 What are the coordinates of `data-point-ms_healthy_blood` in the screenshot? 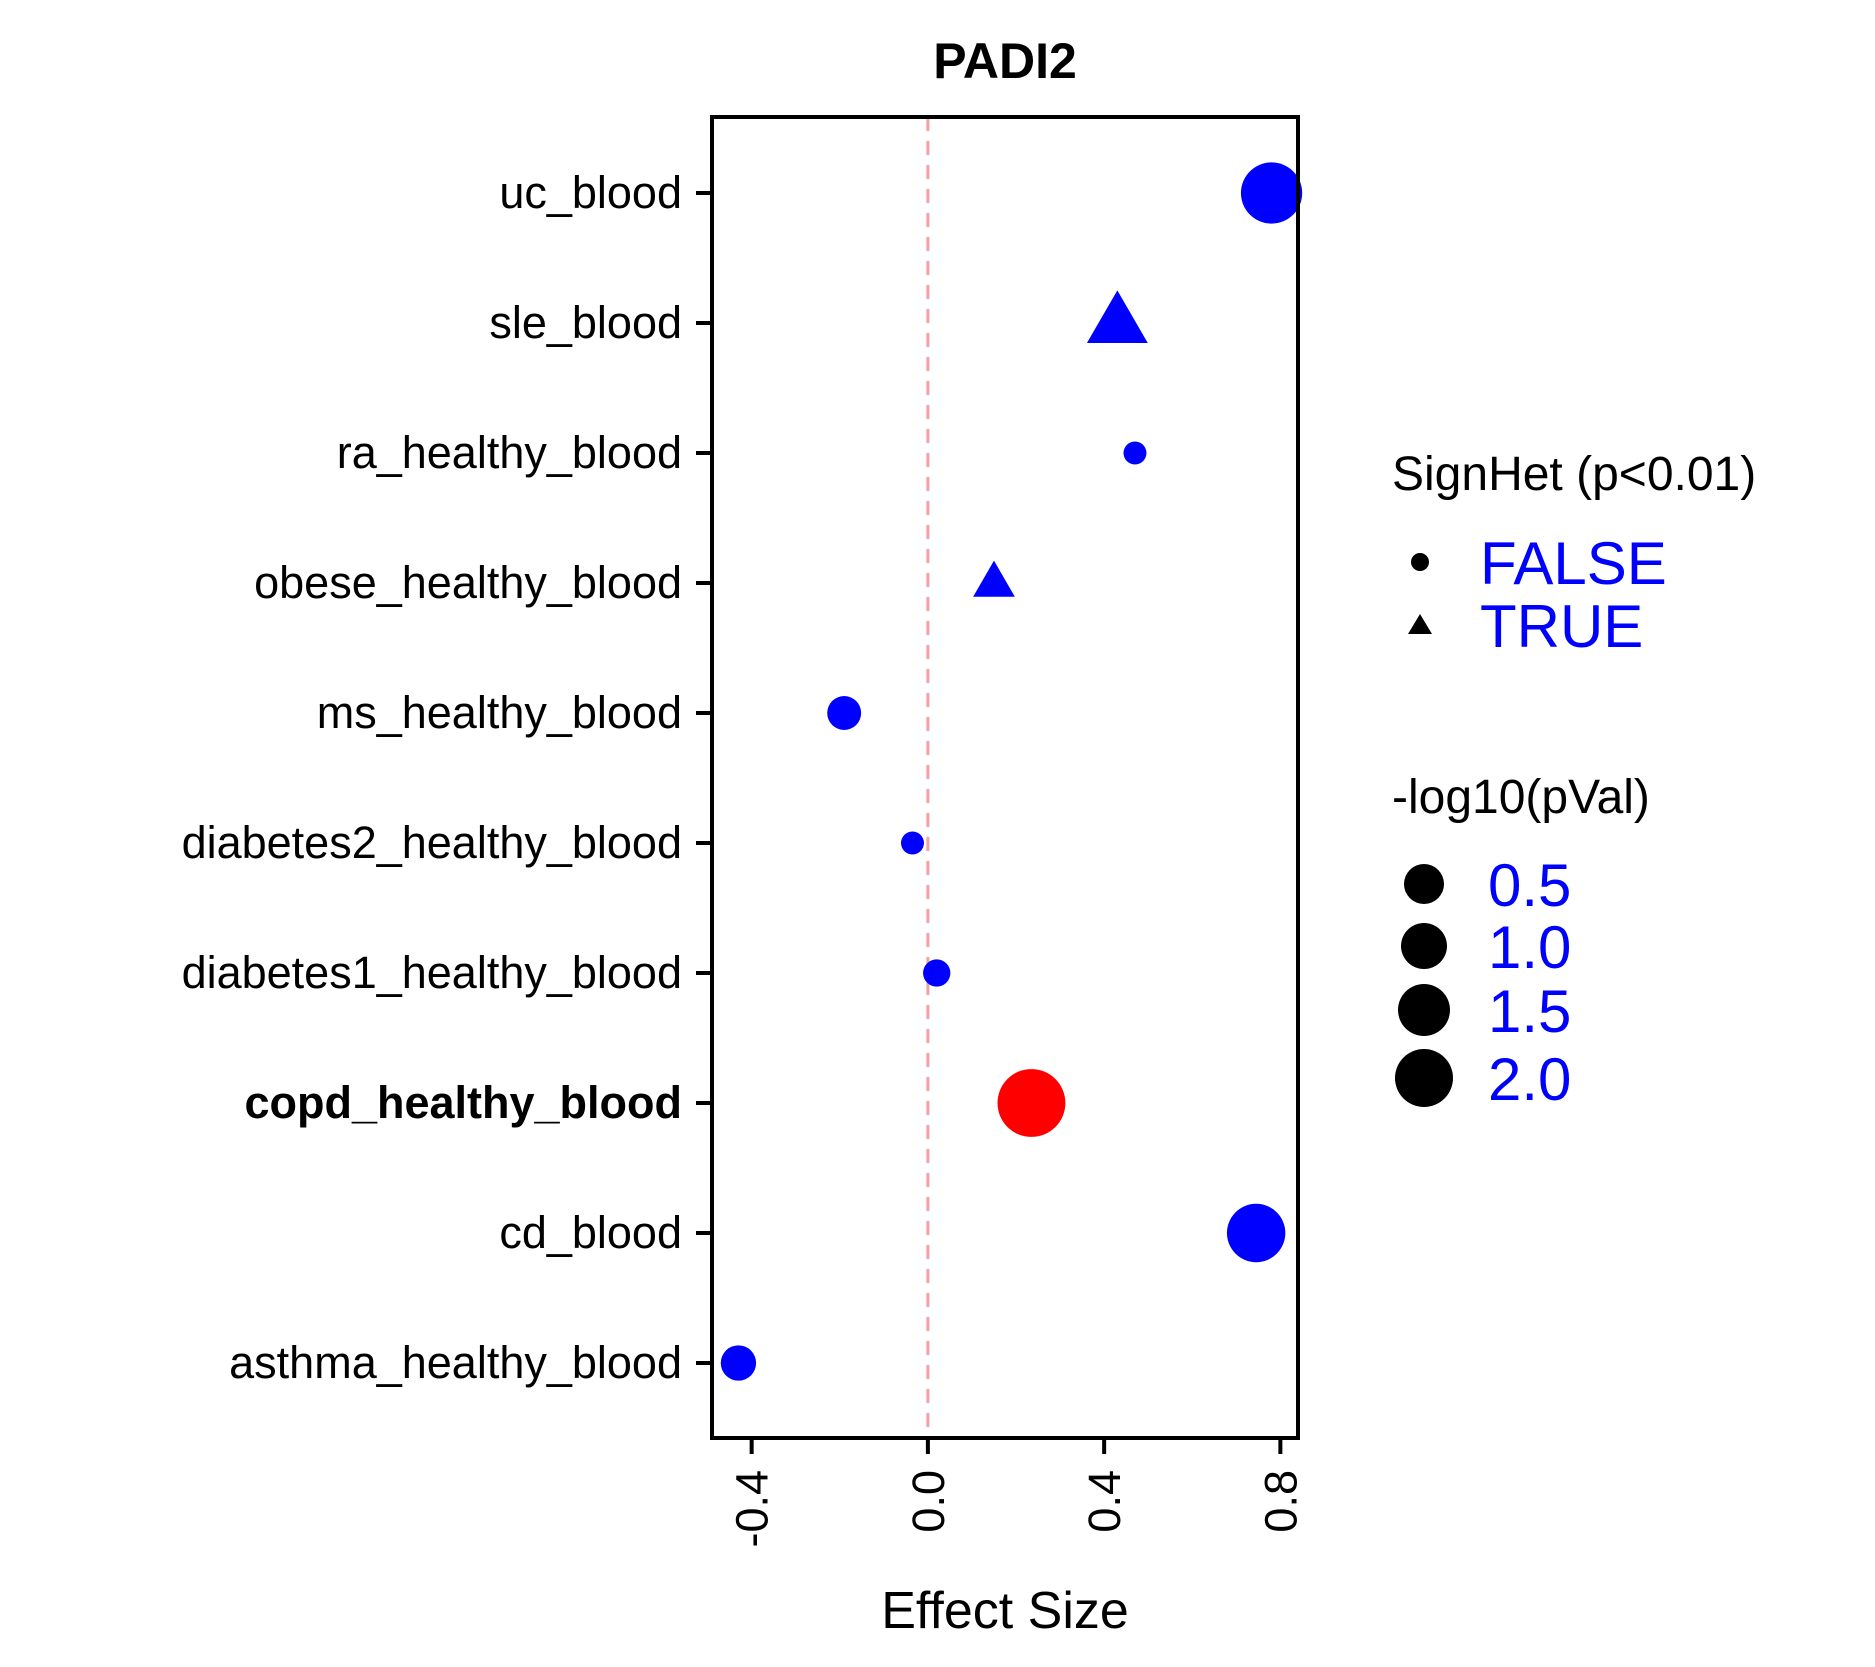 It's located at (844, 713).